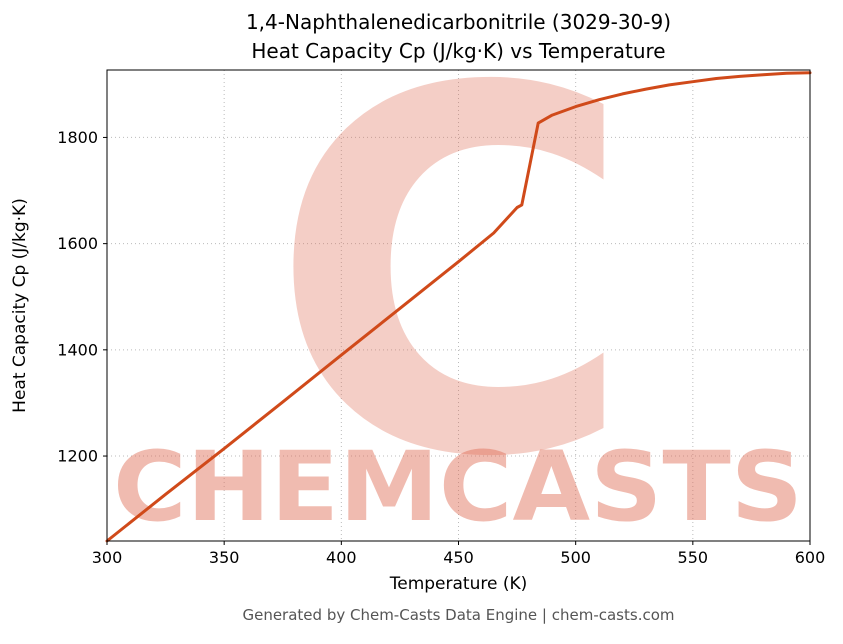  Describe the element at coordinates (575, 557) in the screenshot. I see `x-tick-label: 500` at that location.